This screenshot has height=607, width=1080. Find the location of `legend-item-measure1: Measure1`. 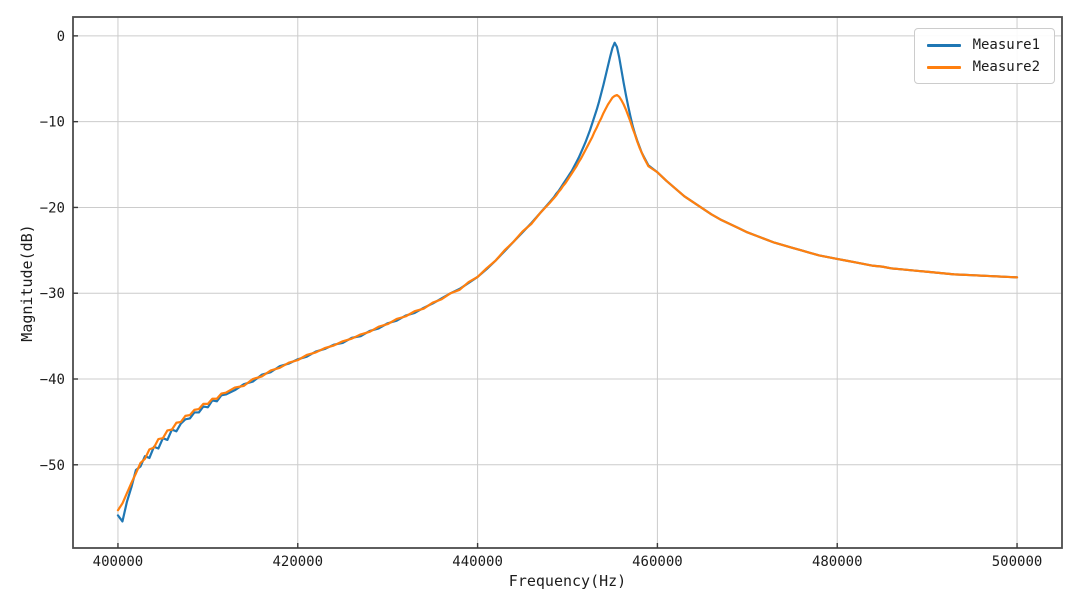

legend-item-measure1: Measure1 is located at coordinates (983, 45).